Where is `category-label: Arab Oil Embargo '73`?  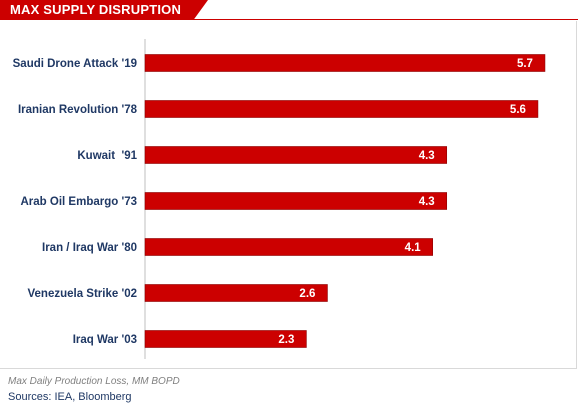 category-label: Arab Oil Embargo '73 is located at coordinates (79, 202).